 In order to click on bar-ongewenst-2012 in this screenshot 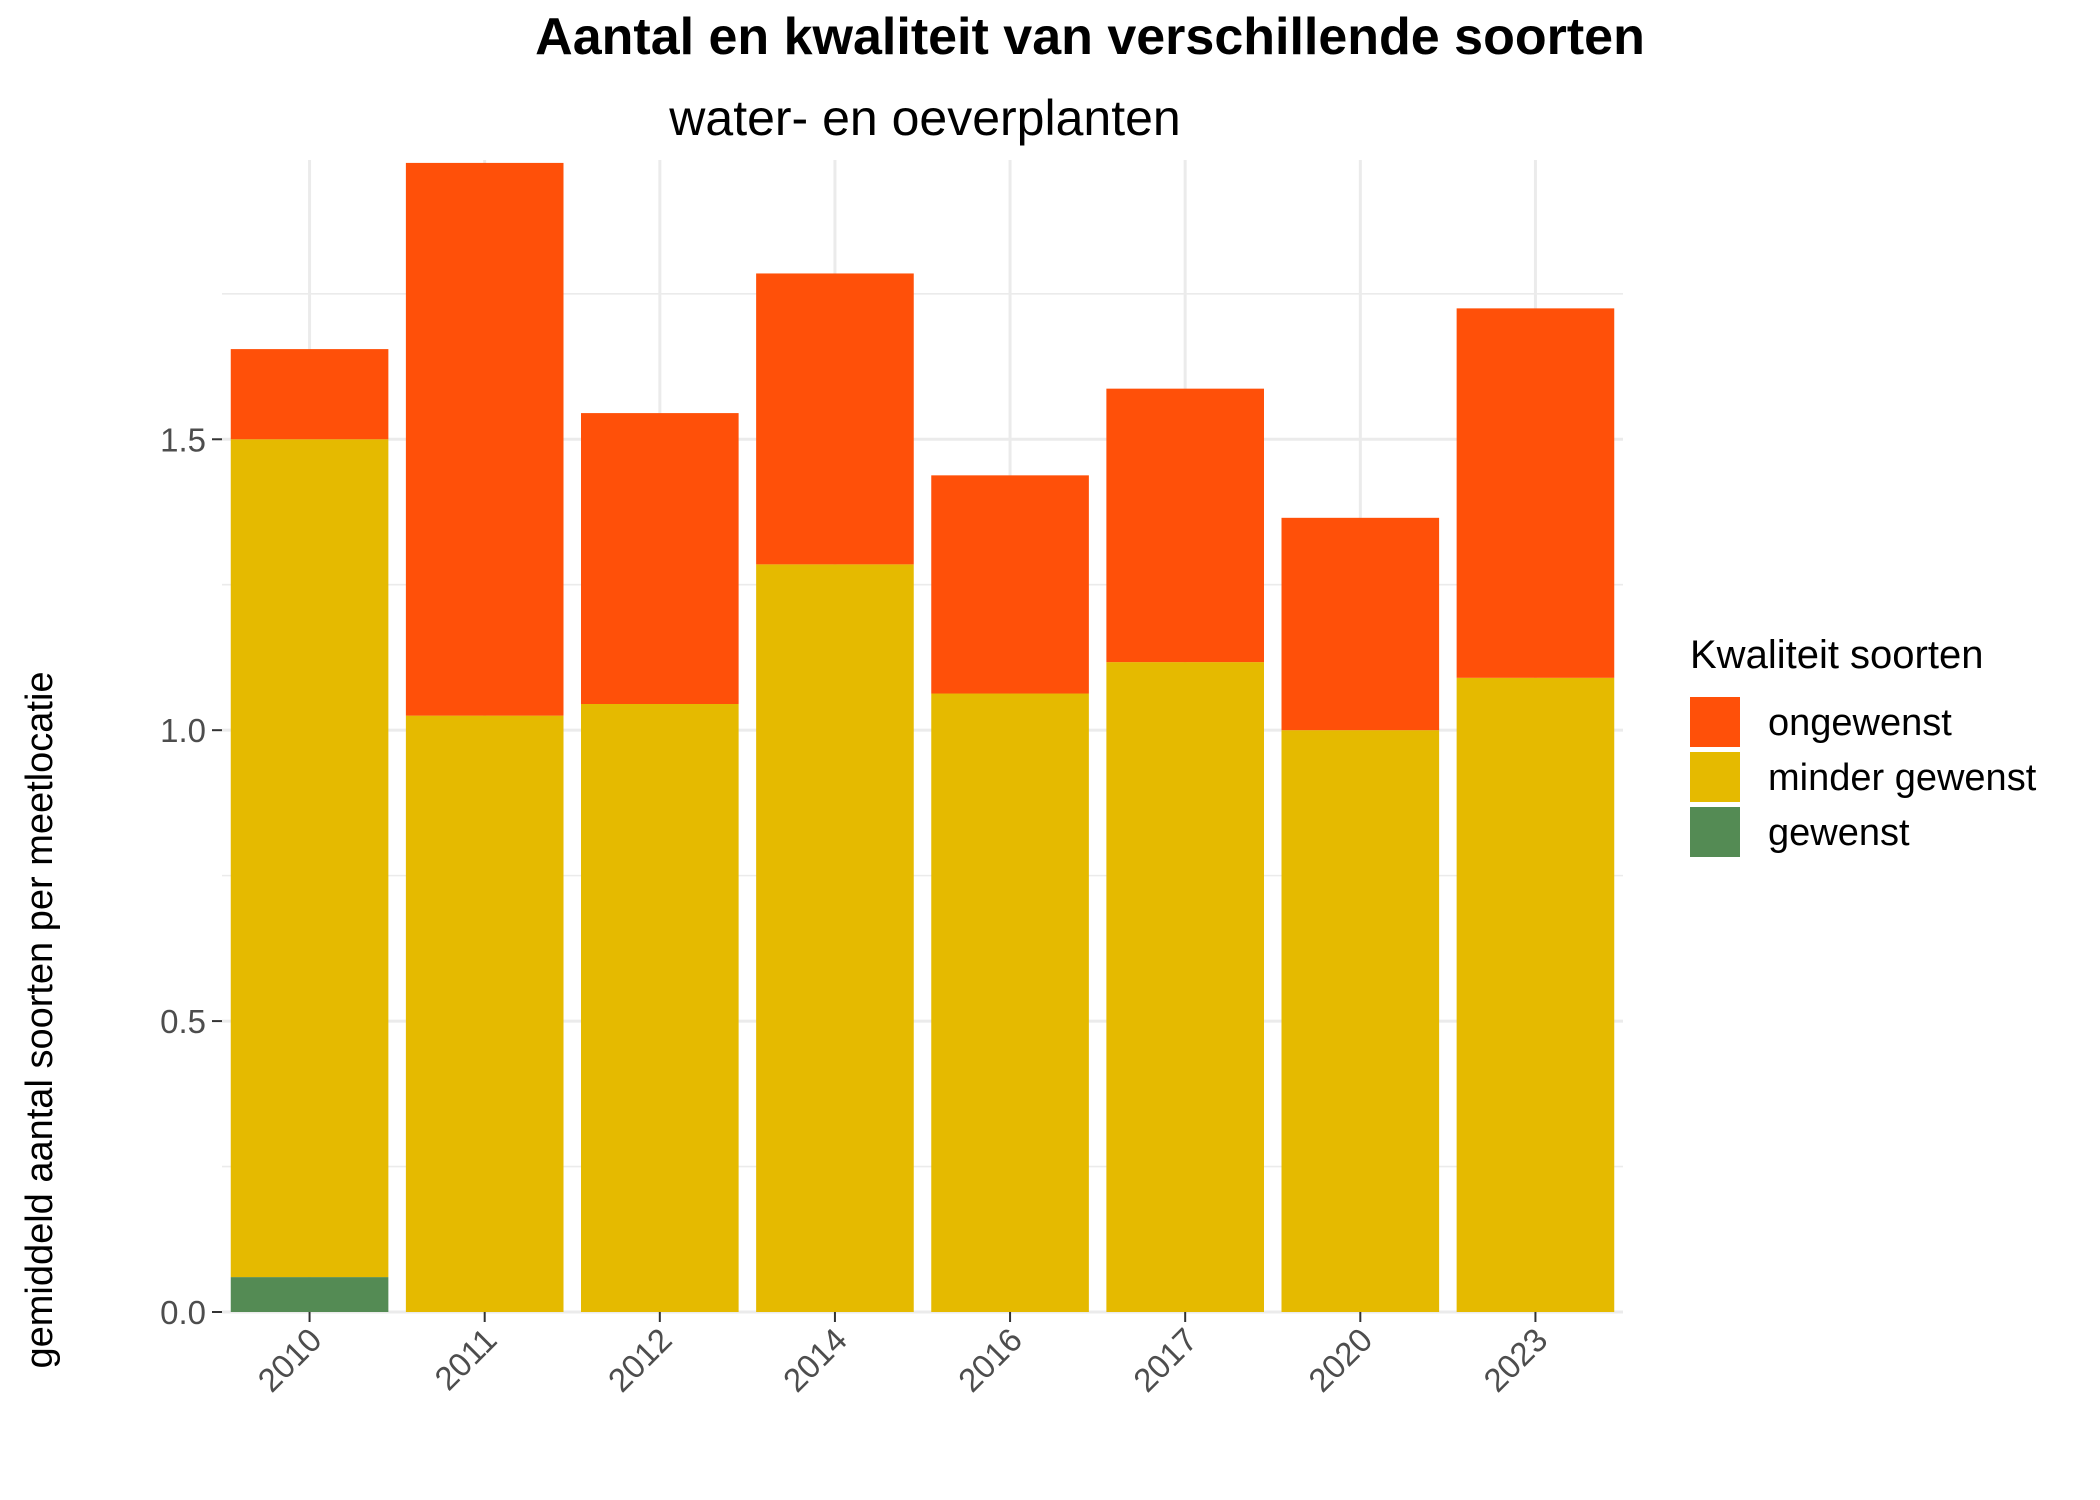, I will do `click(660, 558)`.